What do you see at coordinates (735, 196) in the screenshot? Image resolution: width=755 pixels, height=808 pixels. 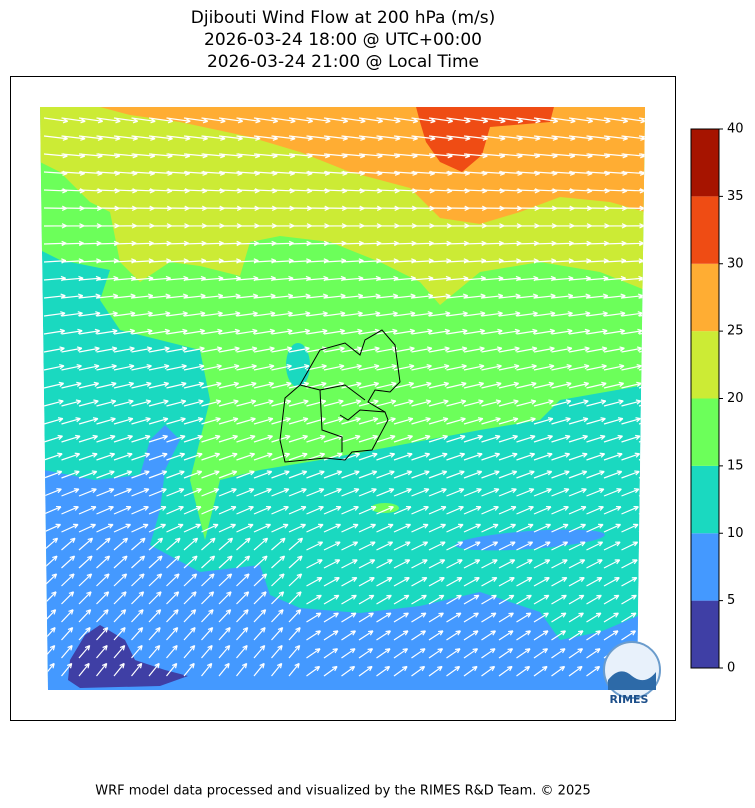 I see `colorbar-tick-label: 35` at bounding box center [735, 196].